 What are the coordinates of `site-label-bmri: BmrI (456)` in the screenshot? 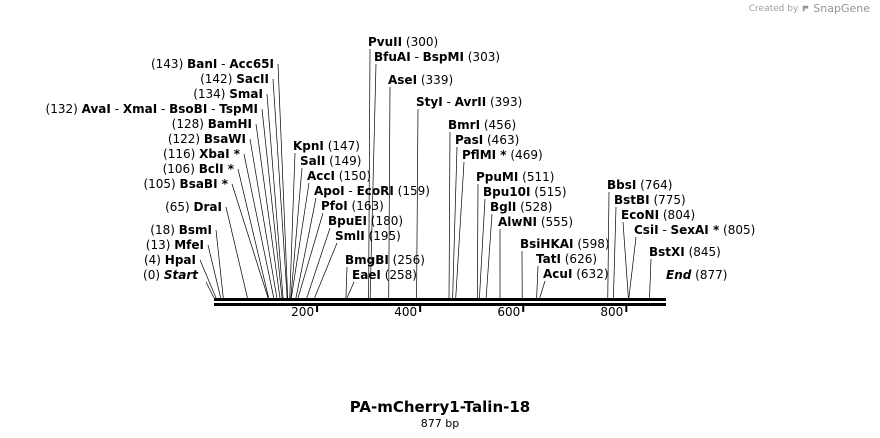 It's located at (482, 125).